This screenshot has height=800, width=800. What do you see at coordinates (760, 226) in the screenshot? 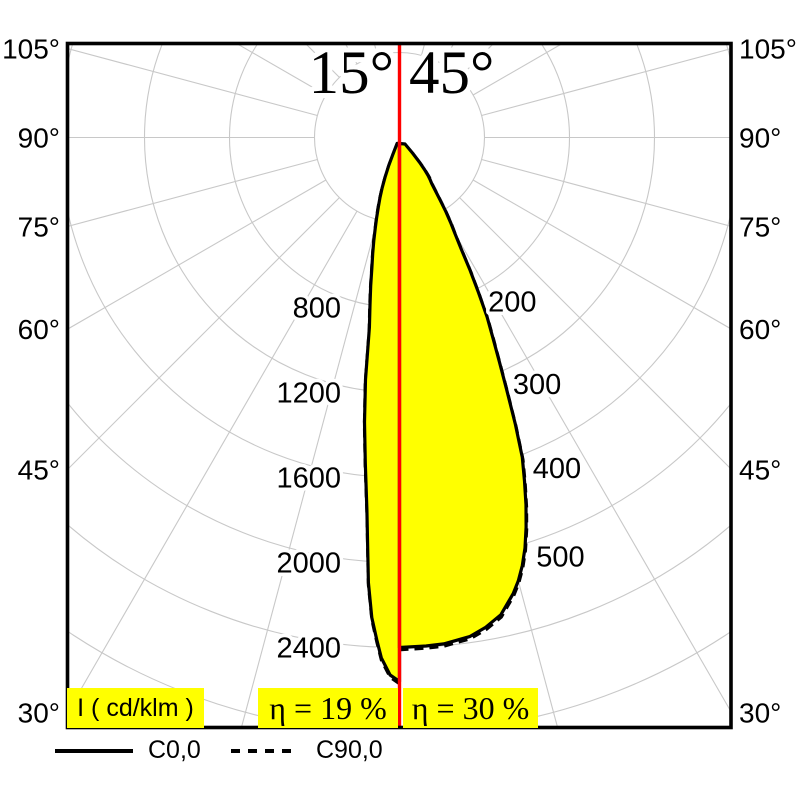
I see `angle-scale-label-right: 75°` at bounding box center [760, 226].